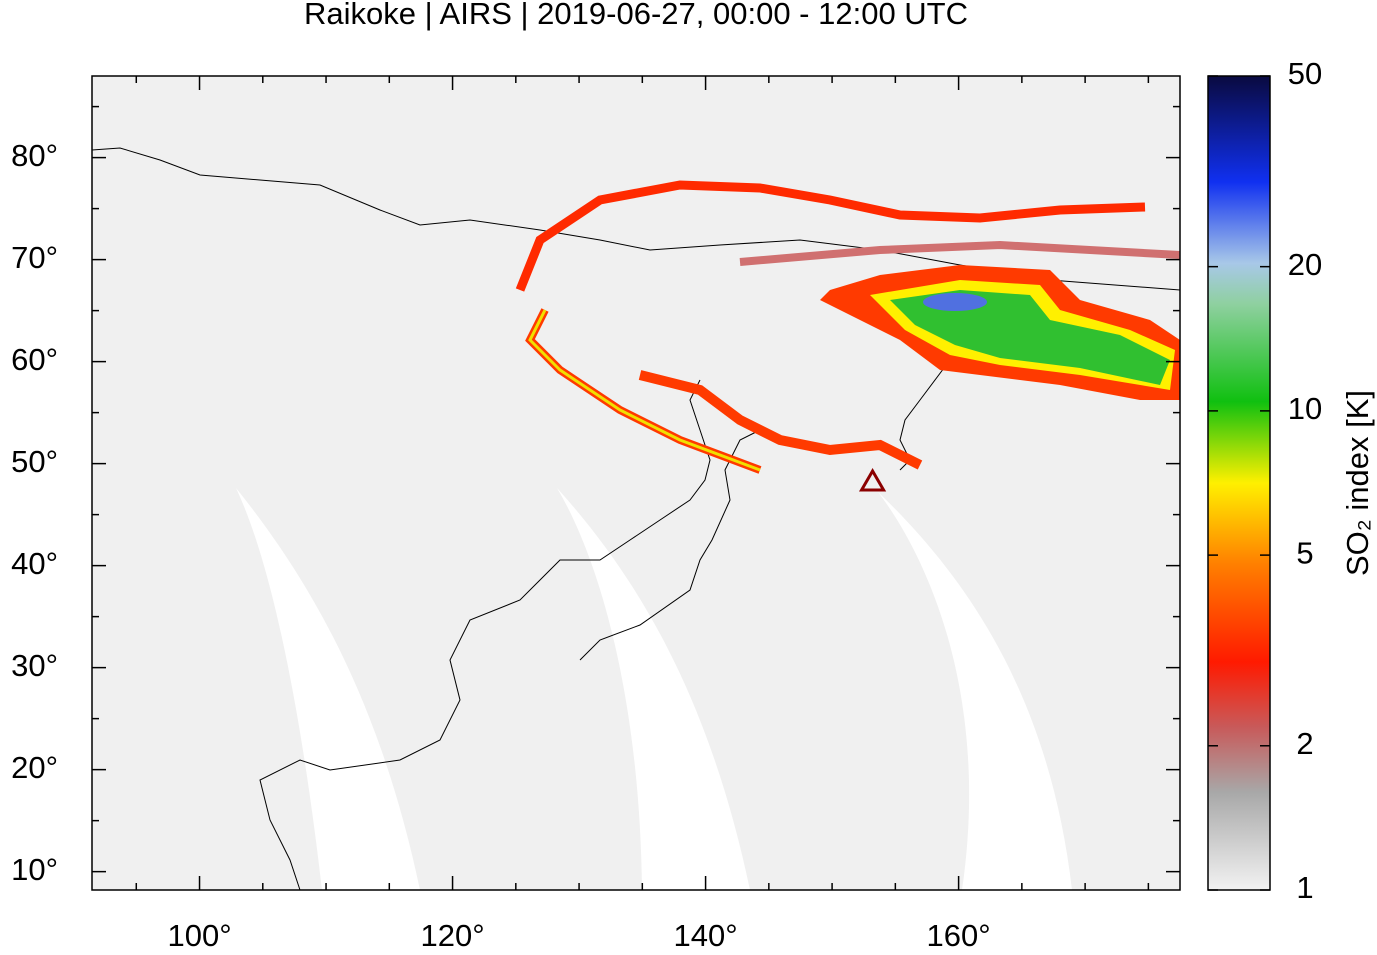  What do you see at coordinates (34, 461) in the screenshot?
I see `y-tick-label: 50°` at bounding box center [34, 461].